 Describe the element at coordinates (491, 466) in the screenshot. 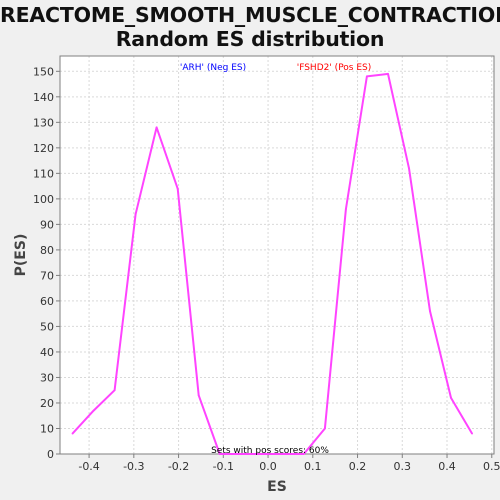

I see `x-tick-label: 0.5` at that location.